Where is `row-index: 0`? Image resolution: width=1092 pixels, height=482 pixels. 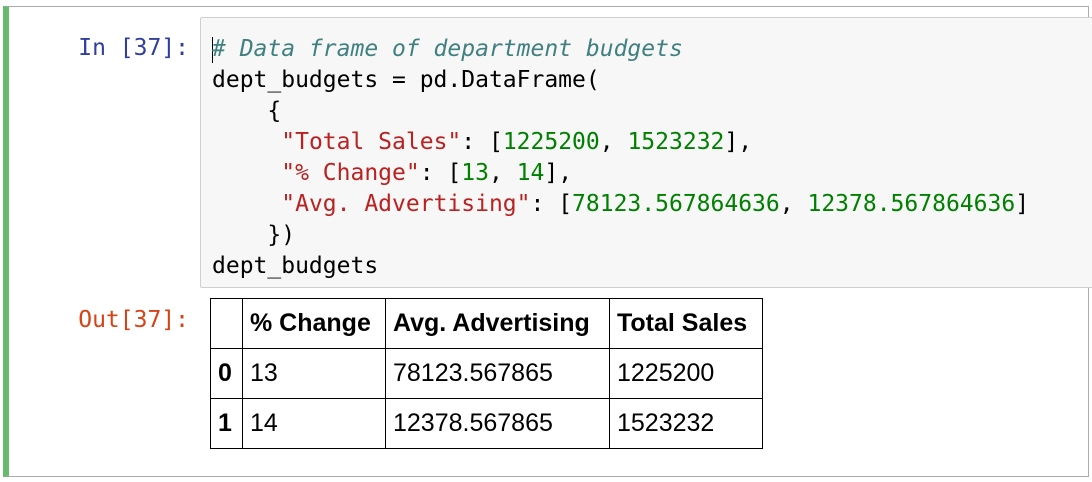 row-index: 0 is located at coordinates (226, 373).